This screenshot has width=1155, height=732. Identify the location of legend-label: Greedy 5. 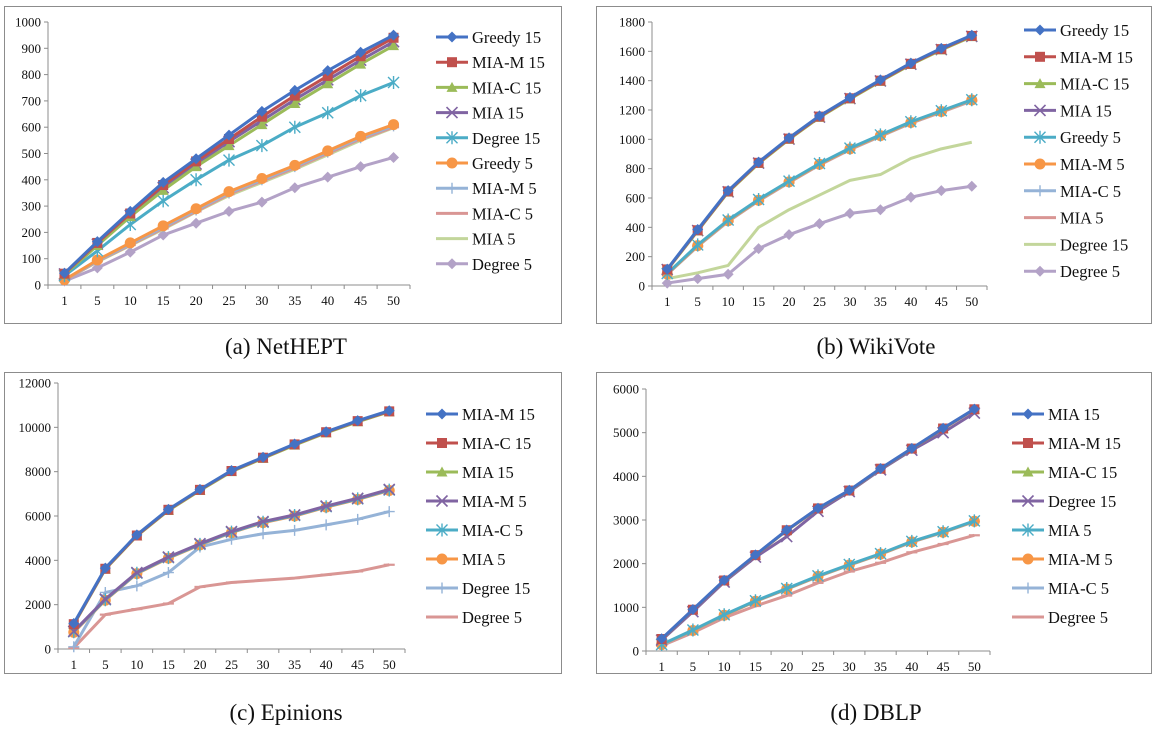
(1090, 137).